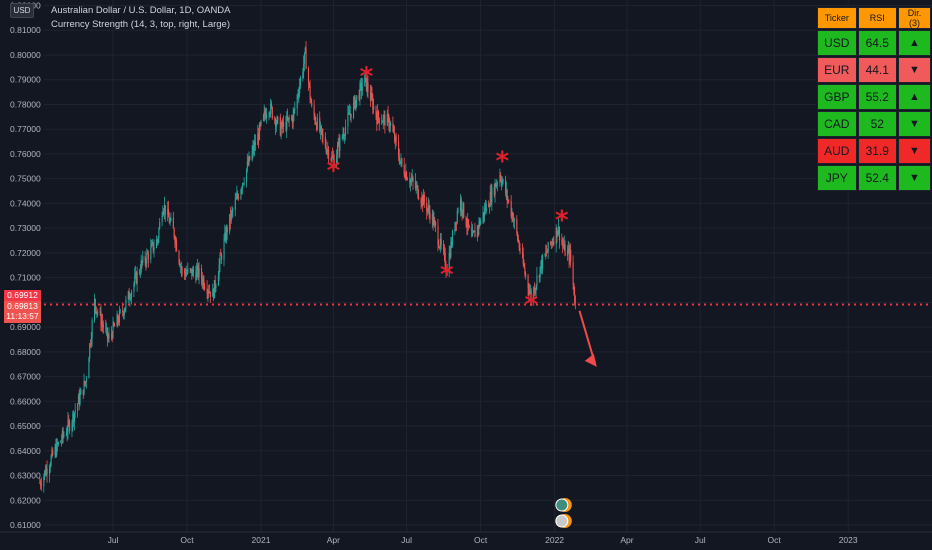 This screenshot has width=932, height=550. Describe the element at coordinates (25, 55) in the screenshot. I see `y-tick-label: 0.80000` at that location.